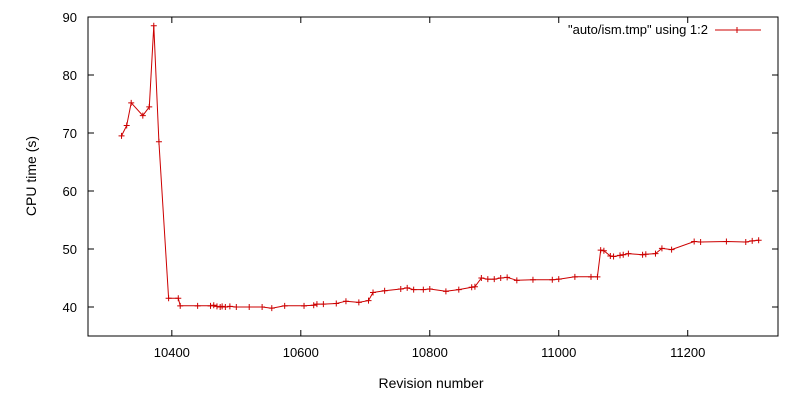  What do you see at coordinates (638, 29) in the screenshot?
I see `legend-label: "auto/ism.tmp" using 1:2` at bounding box center [638, 29].